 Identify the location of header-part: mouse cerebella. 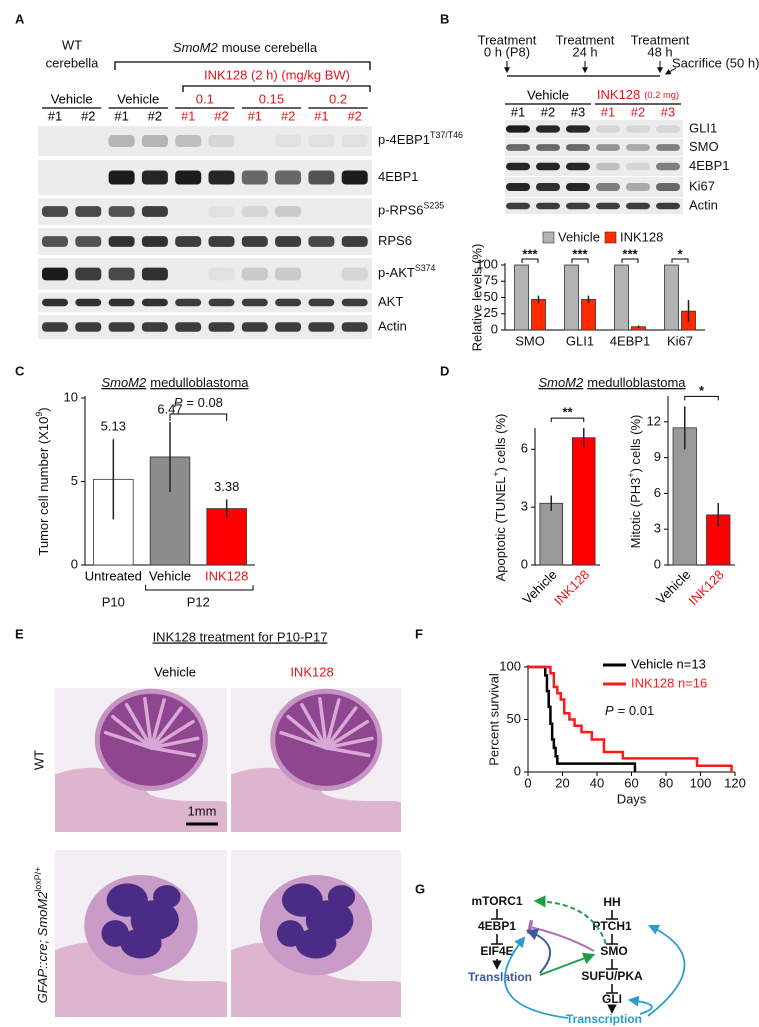
(270, 47).